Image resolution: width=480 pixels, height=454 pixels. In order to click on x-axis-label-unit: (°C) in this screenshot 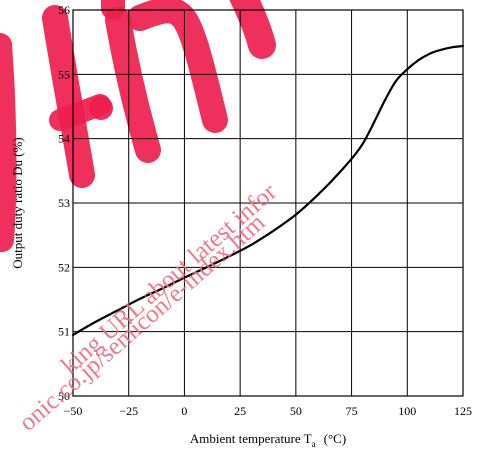, I will do `click(335, 438)`.